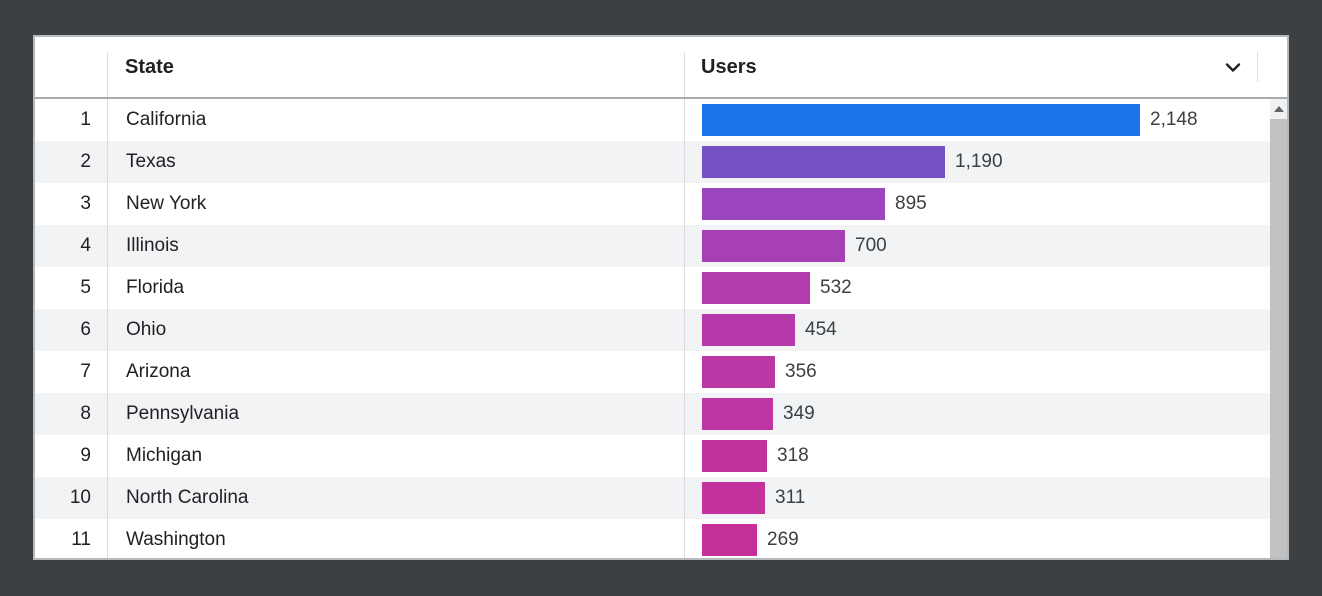 The height and width of the screenshot is (596, 1322). I want to click on column-header-state: State, so click(395, 67).